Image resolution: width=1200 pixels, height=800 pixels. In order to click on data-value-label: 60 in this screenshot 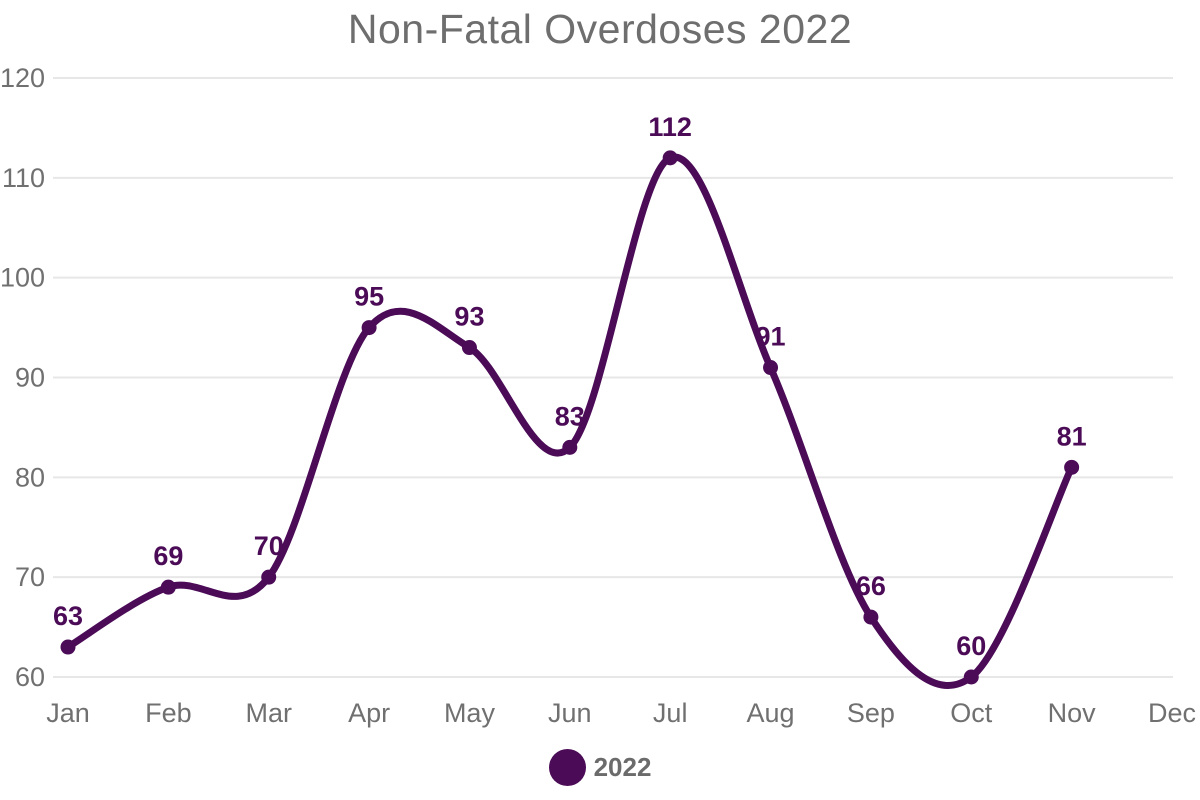, I will do `click(971, 646)`.